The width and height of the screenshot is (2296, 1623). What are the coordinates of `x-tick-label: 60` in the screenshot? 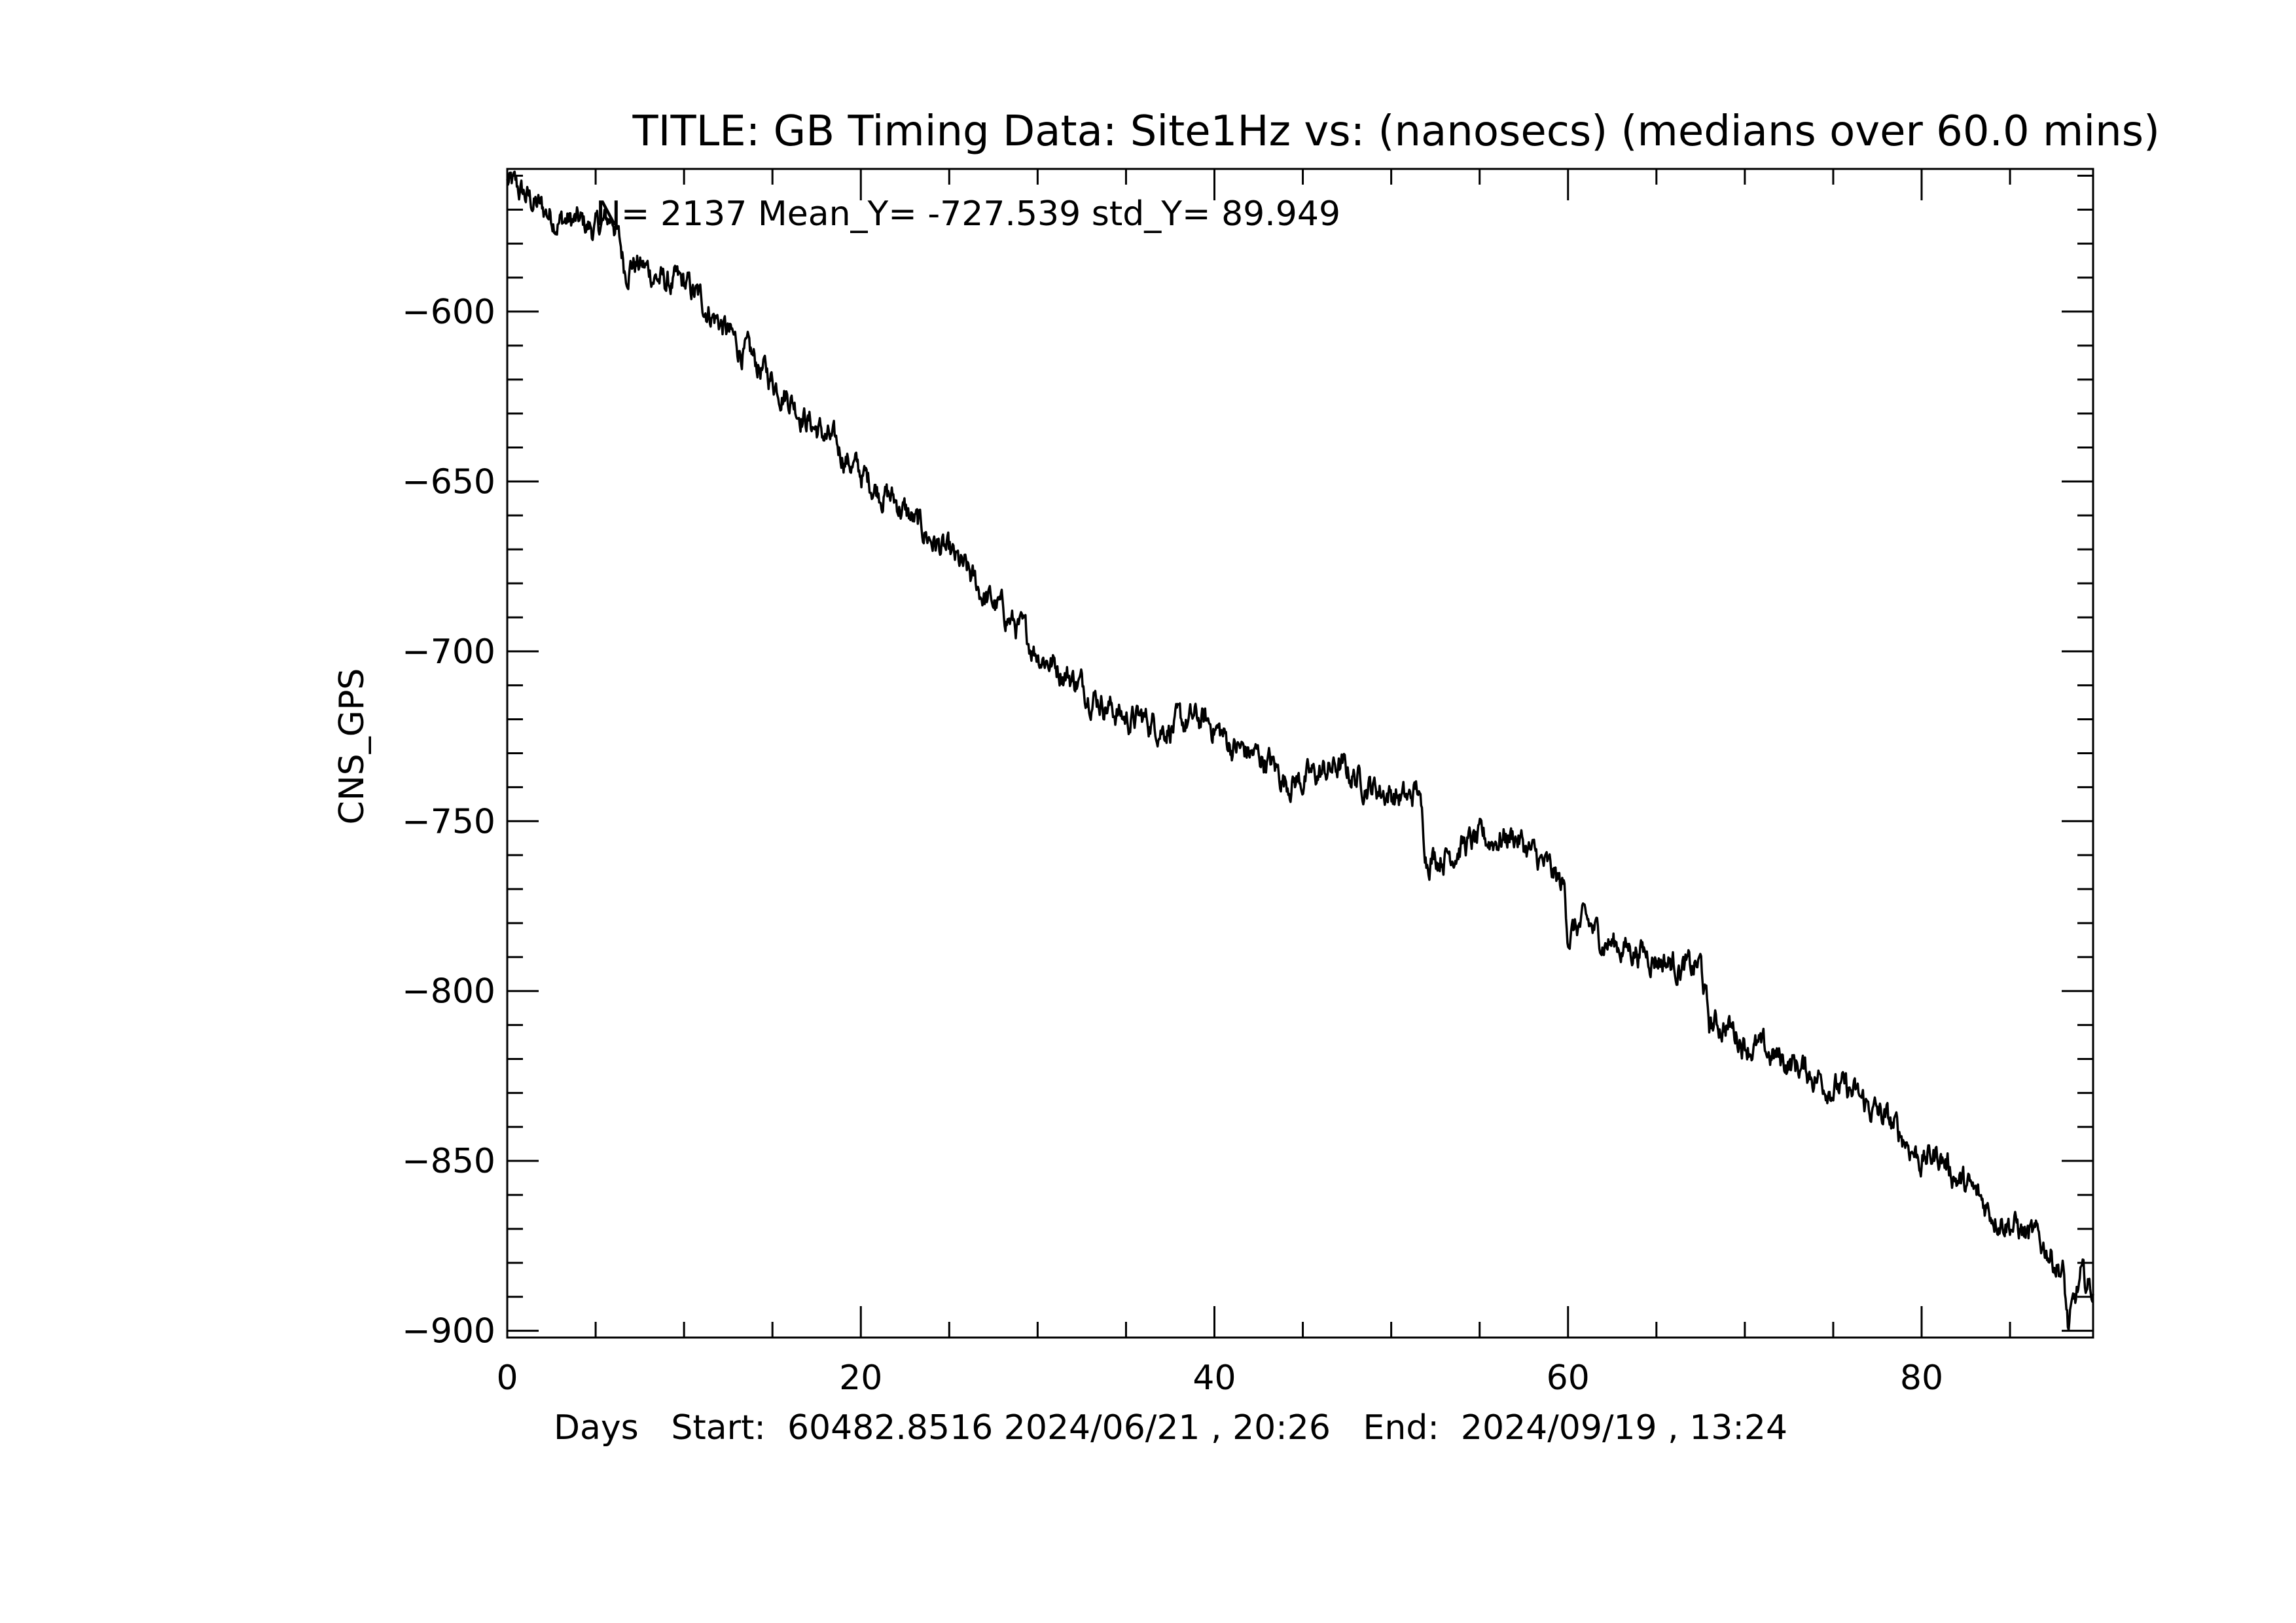 It's located at (1568, 1378).